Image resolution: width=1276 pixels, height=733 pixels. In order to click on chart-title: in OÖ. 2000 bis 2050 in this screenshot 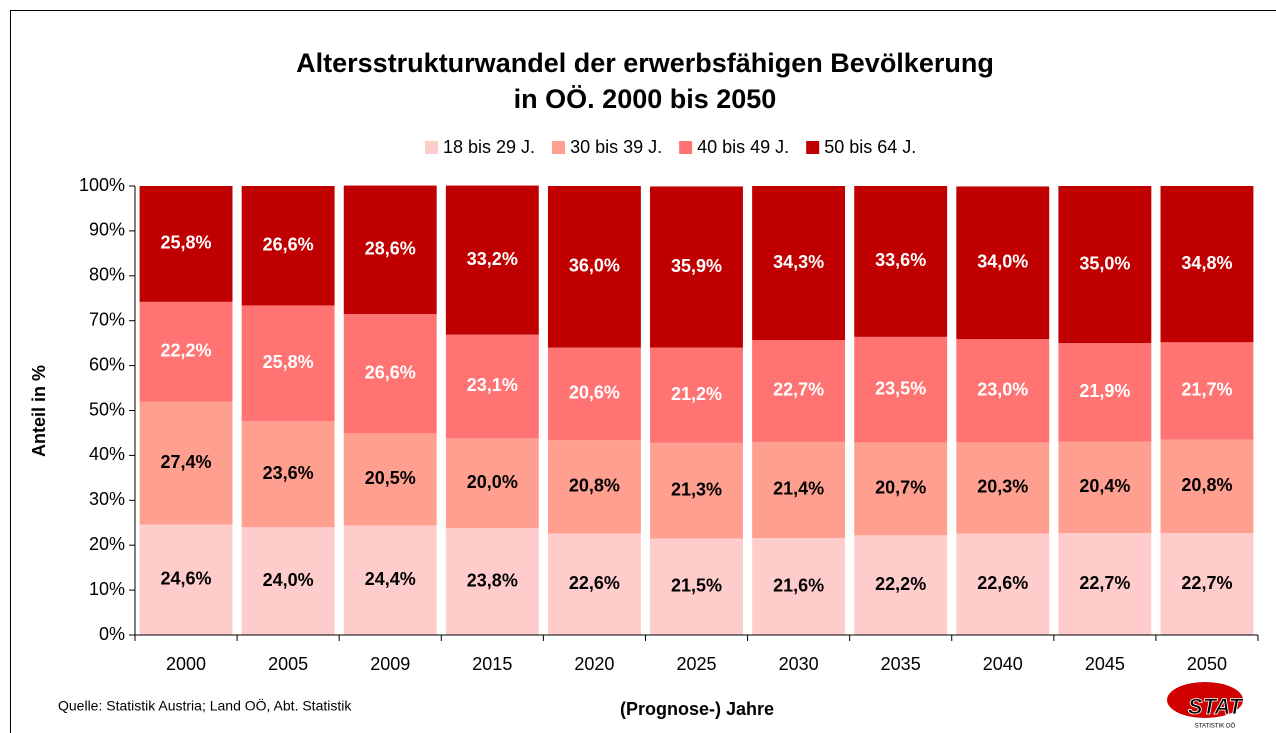, I will do `click(645, 99)`.